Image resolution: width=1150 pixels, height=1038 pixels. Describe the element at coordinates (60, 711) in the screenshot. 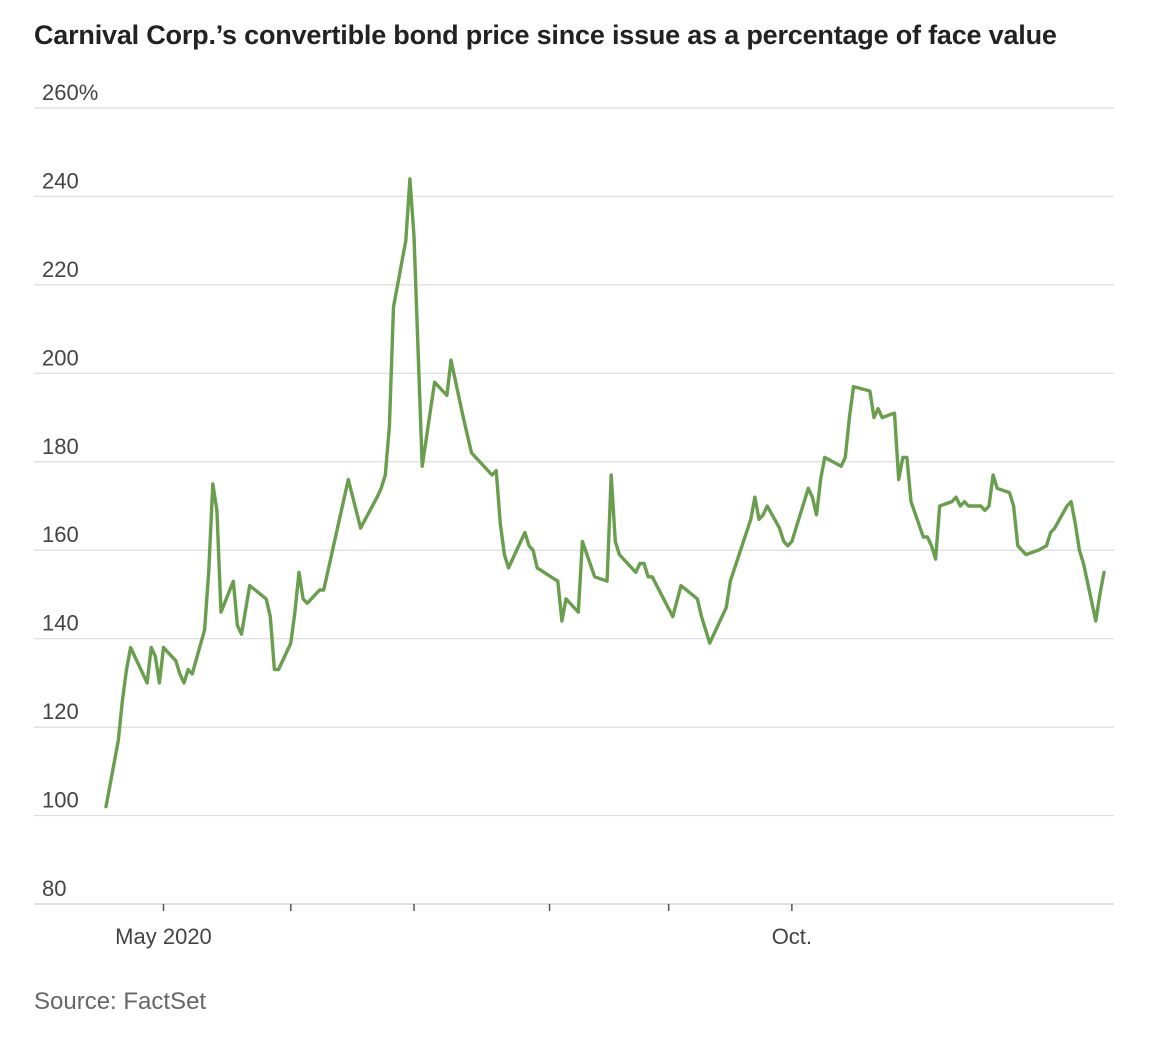

I see `y-tick-label-120: 120` at that location.